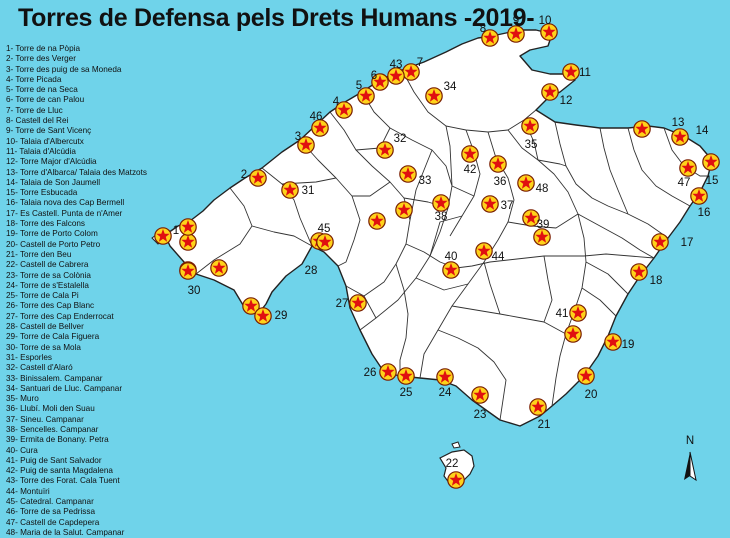  I want to click on marker-label: 38, so click(441, 217).